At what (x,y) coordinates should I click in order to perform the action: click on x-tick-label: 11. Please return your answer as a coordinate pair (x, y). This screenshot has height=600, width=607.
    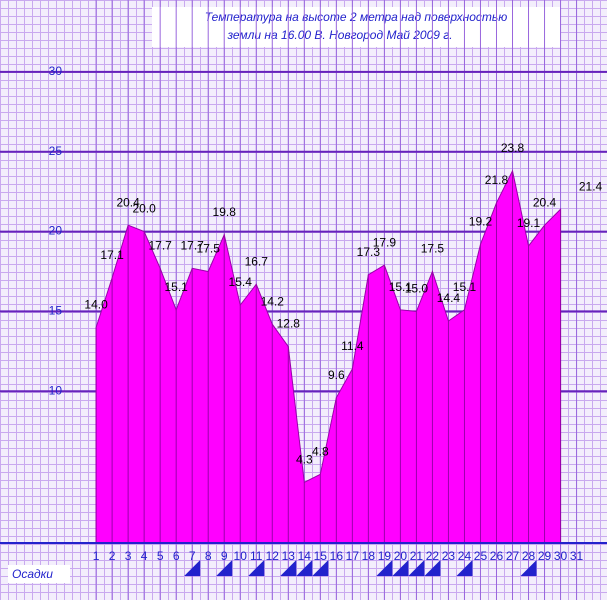
    Looking at the image, I should click on (256, 556).